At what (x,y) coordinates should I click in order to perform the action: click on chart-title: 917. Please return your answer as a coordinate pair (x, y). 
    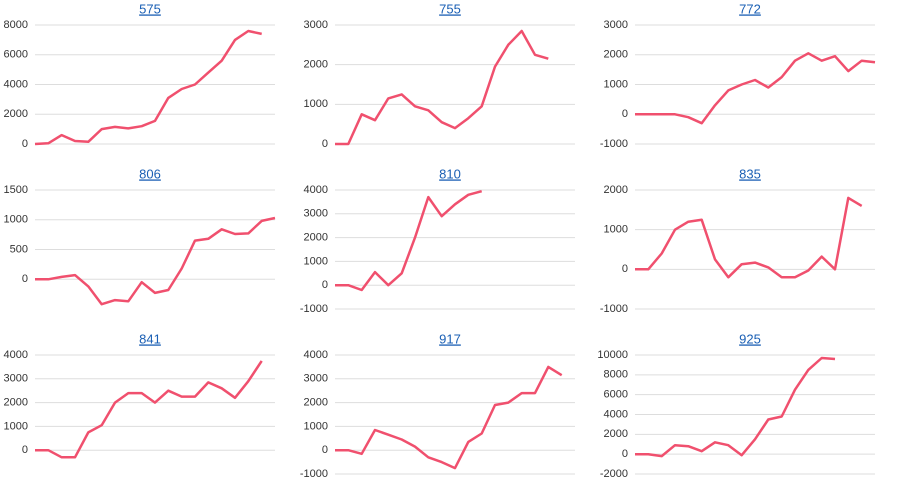
    Looking at the image, I should click on (450, 338).